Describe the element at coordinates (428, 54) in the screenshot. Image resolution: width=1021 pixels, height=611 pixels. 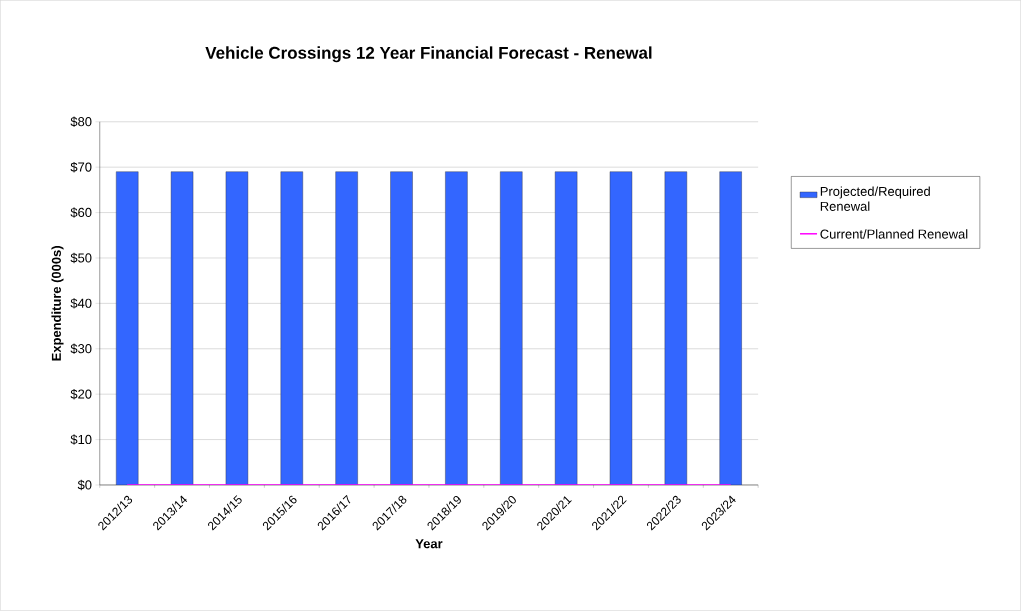
I see `chart-title: Vehicle Crossings 12 Year Financial Forecast - Renewal` at that location.